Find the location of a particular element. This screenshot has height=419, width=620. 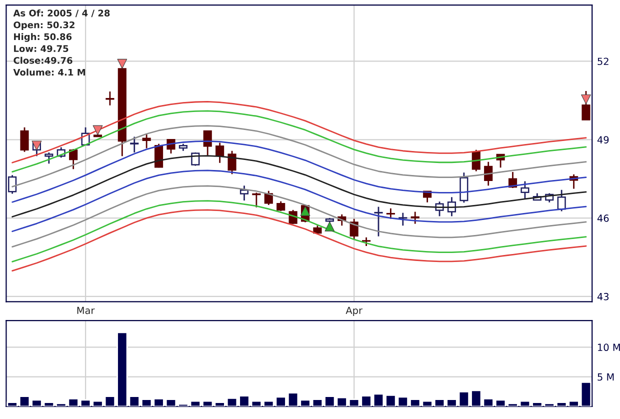

y-tick-label: 49 is located at coordinates (603, 140).